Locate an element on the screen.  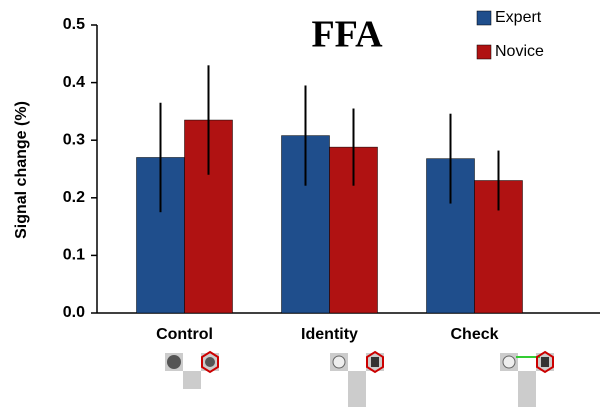
legend-label: Expert is located at coordinates (518, 17).